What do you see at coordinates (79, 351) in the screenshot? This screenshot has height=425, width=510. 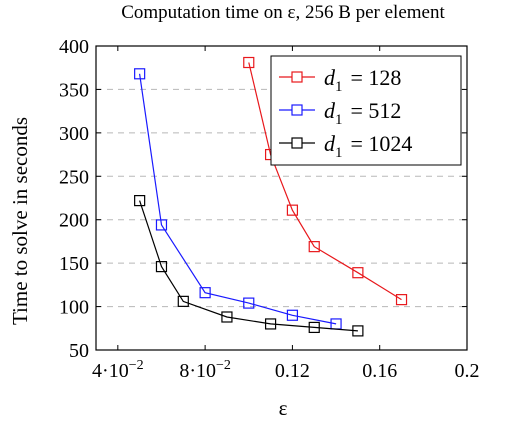 I see `y-tick-label: 50` at bounding box center [79, 351].